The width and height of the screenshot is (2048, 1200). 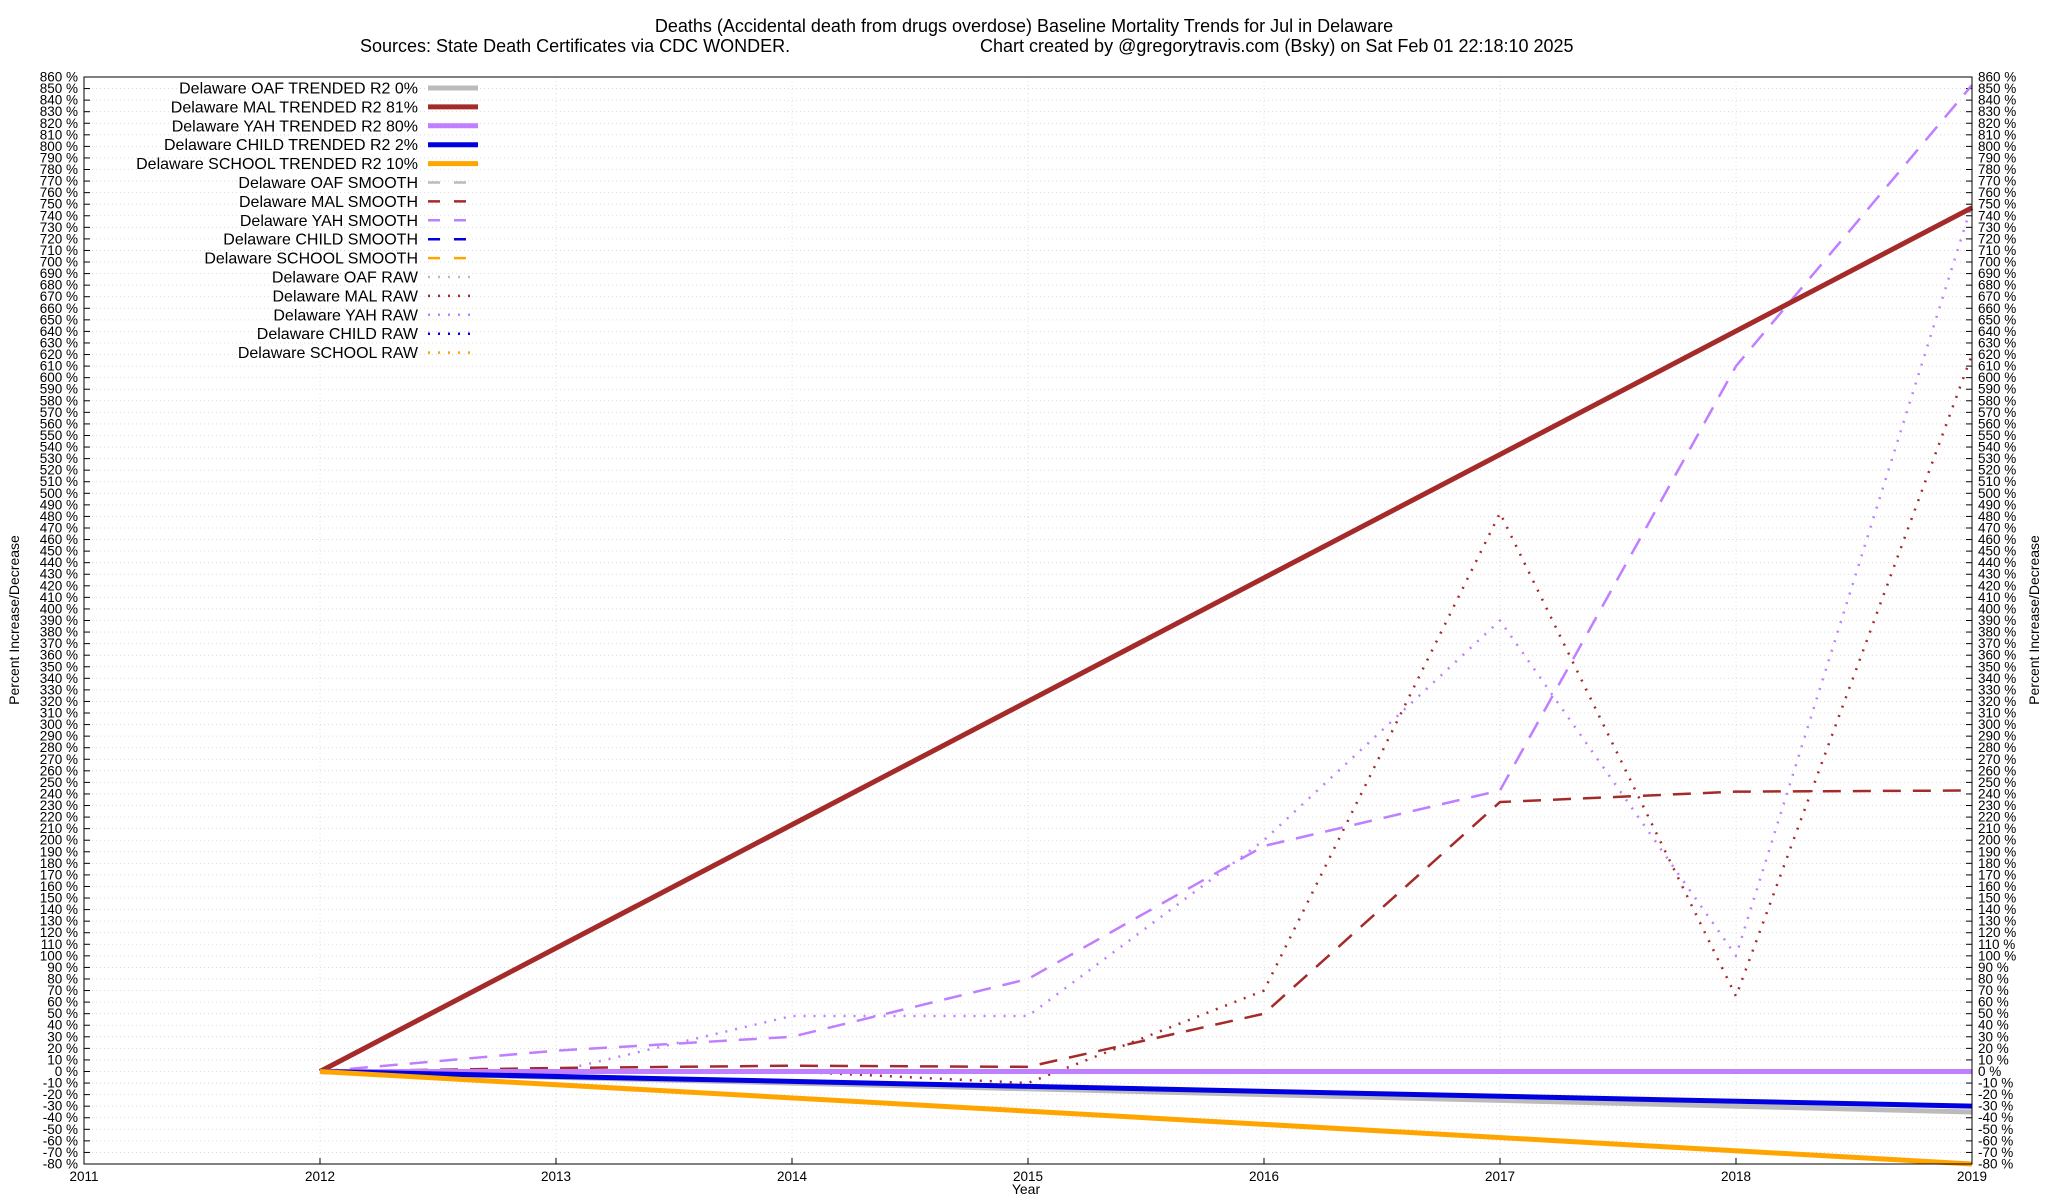 I want to click on x-tick-label: 2018, so click(x=1736, y=1176).